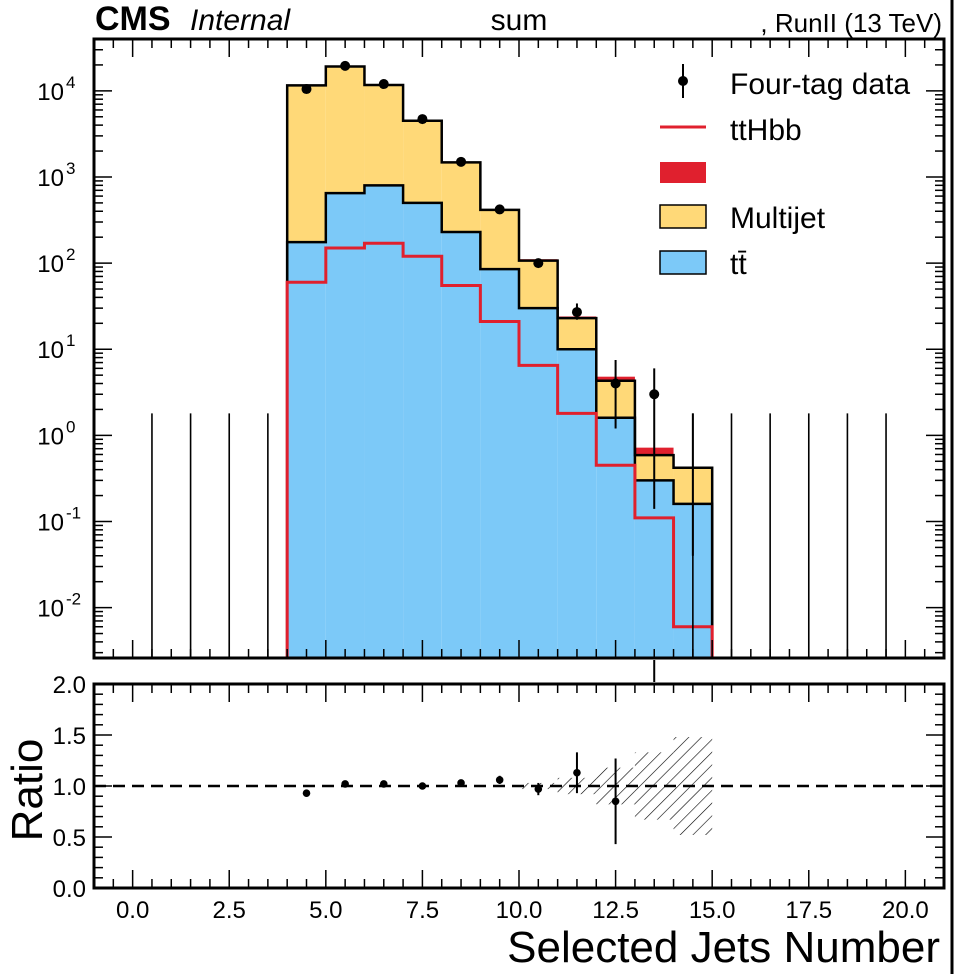 The width and height of the screenshot is (956, 974). What do you see at coordinates (778, 218) in the screenshot?
I see `legend-label: Multijet` at bounding box center [778, 218].